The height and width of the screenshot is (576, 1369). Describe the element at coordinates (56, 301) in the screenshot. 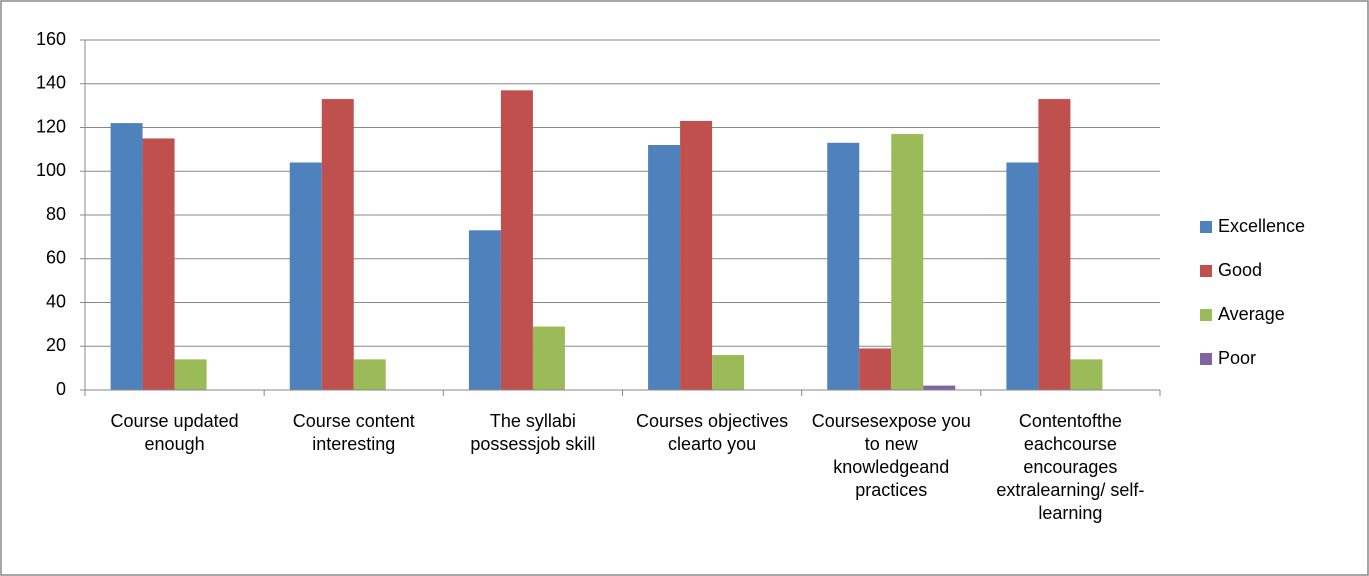

I see `y-tick-label: 40` at that location.